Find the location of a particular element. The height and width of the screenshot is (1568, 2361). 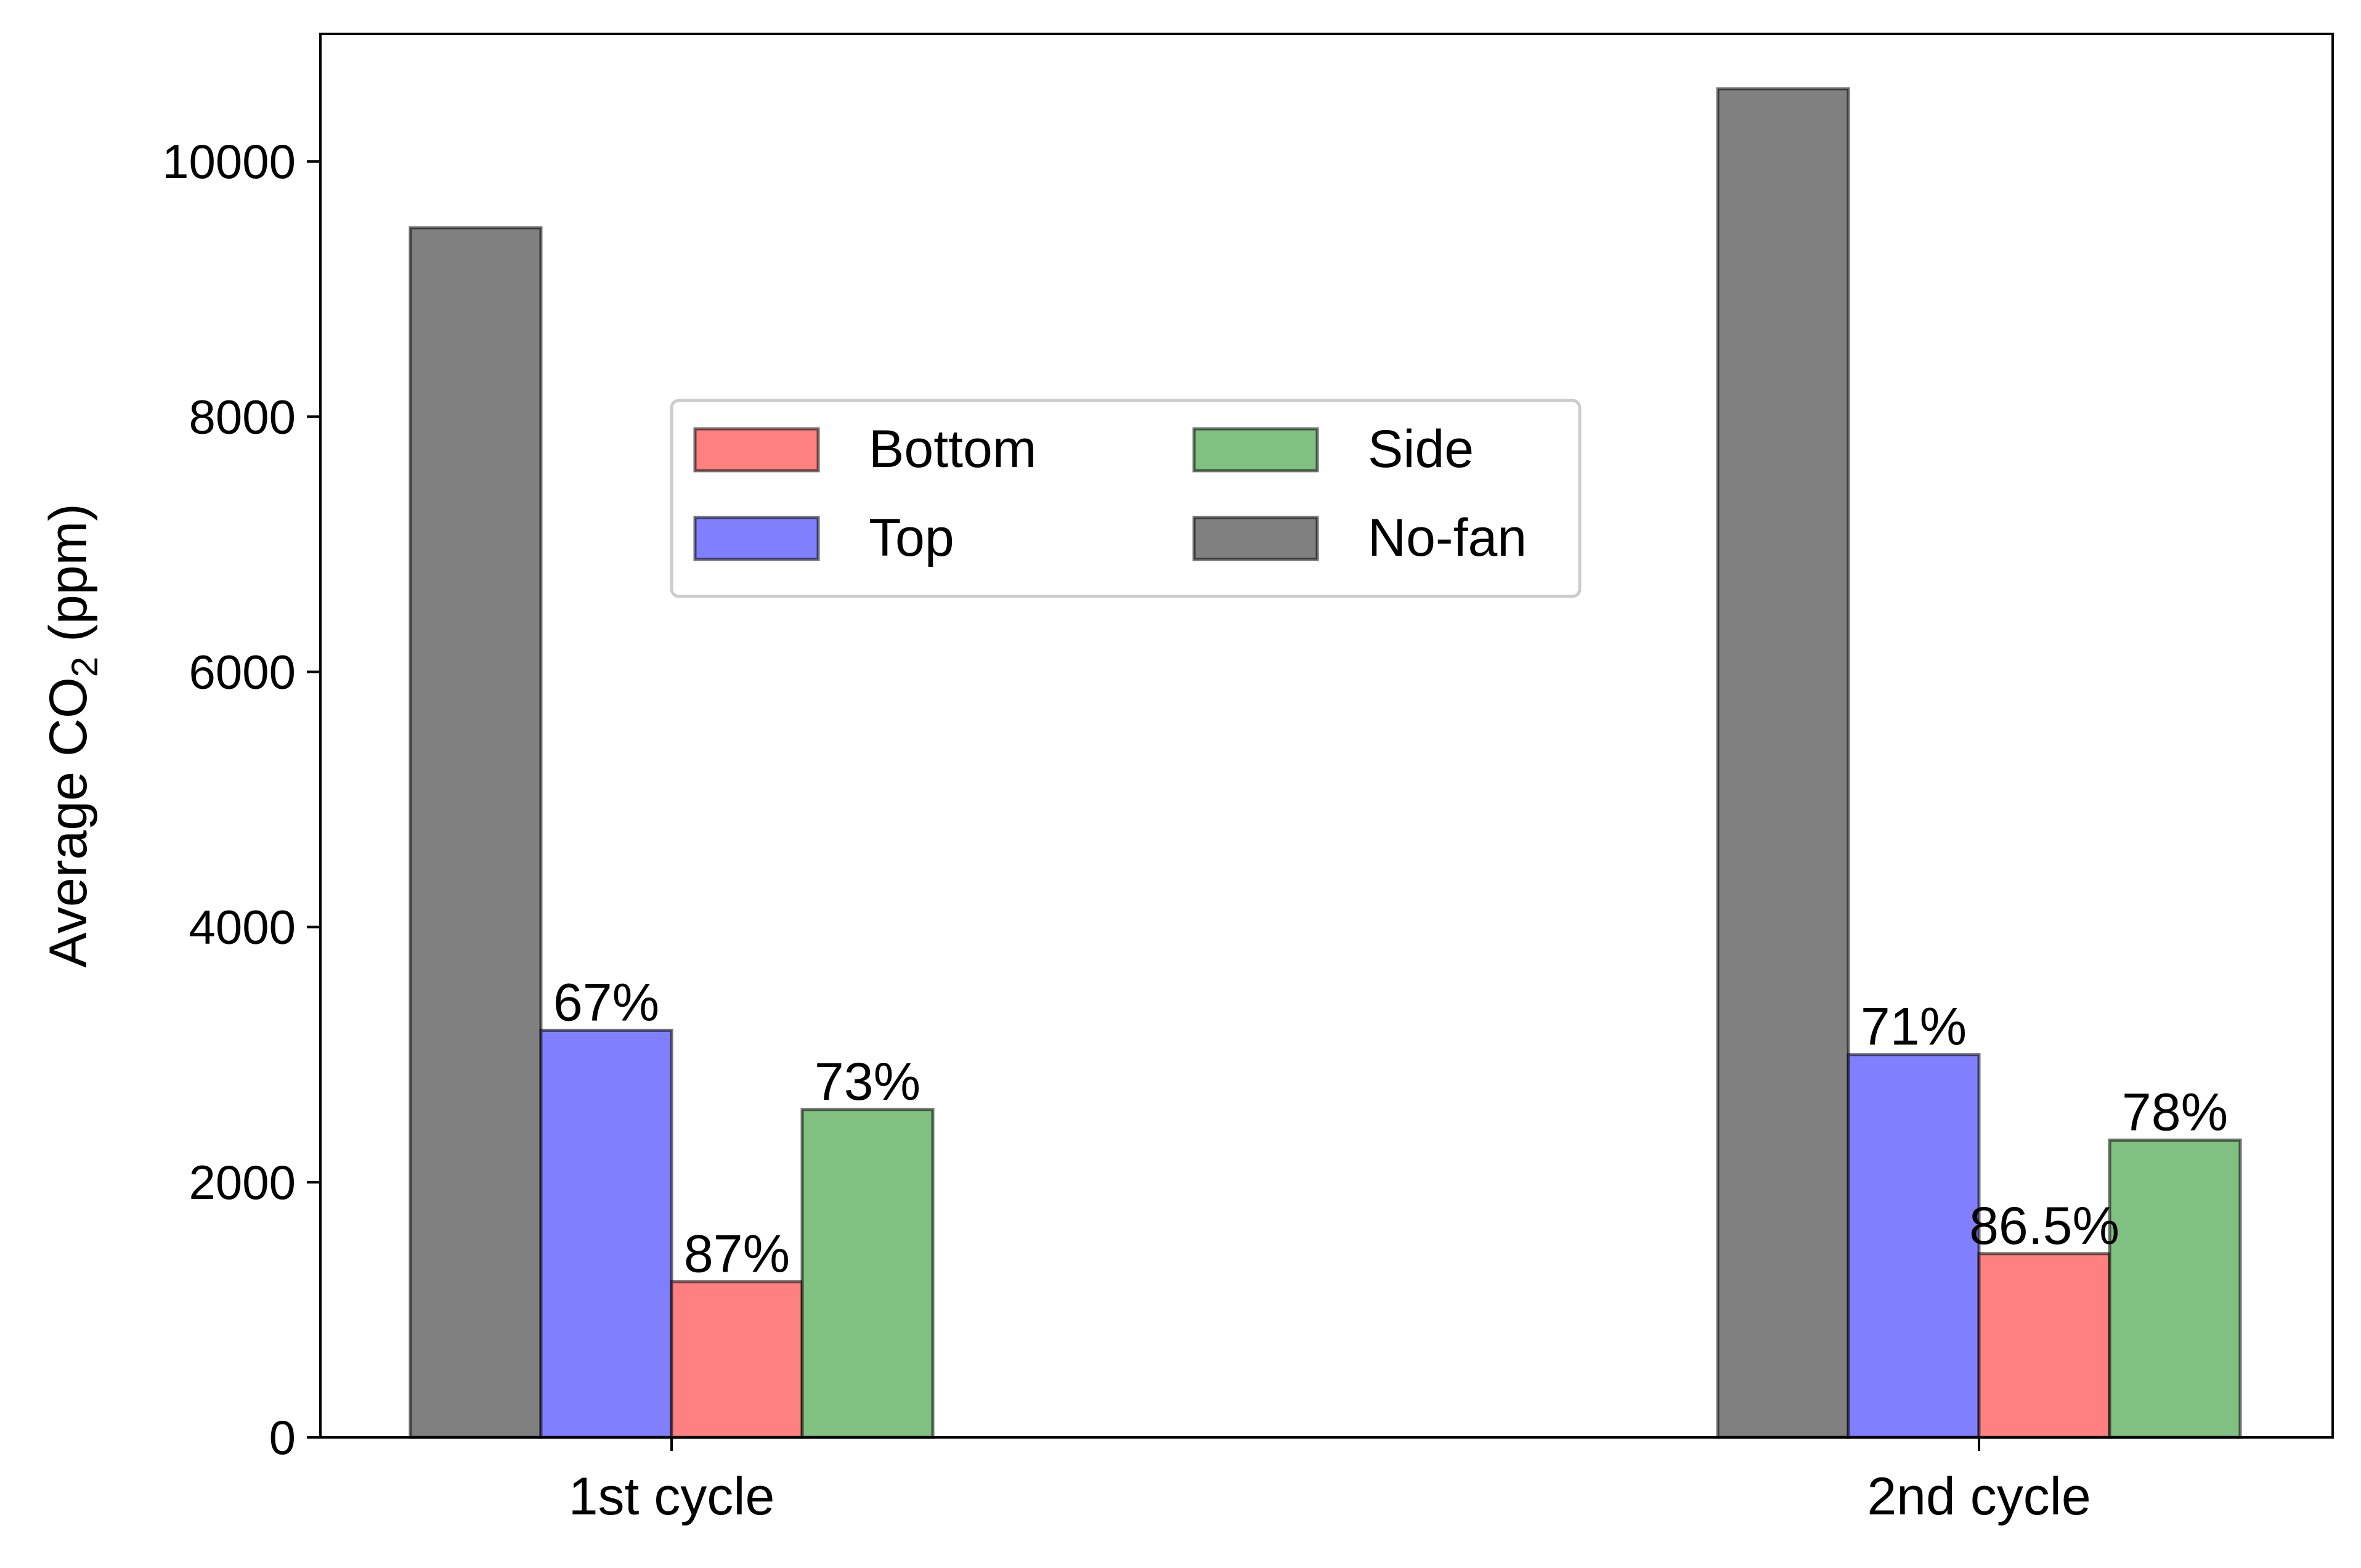

y-axis-label-suffix: (ppm) is located at coordinates (68, 579).